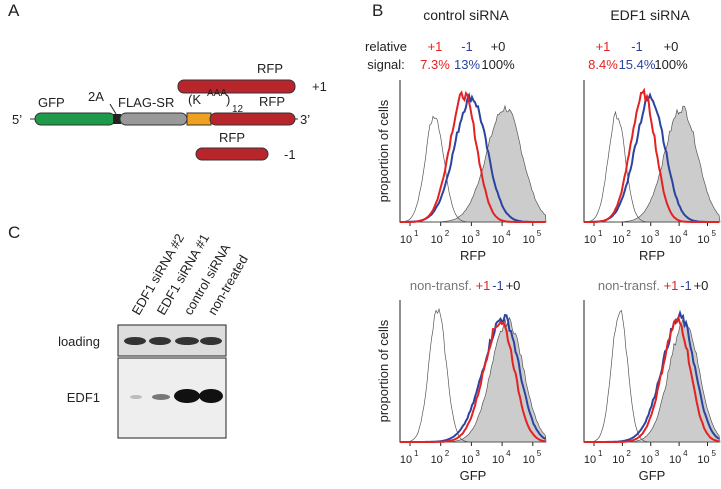 Image resolution: width=721 pixels, height=489 pixels. I want to click on repeat-label: (K, so click(194, 99).